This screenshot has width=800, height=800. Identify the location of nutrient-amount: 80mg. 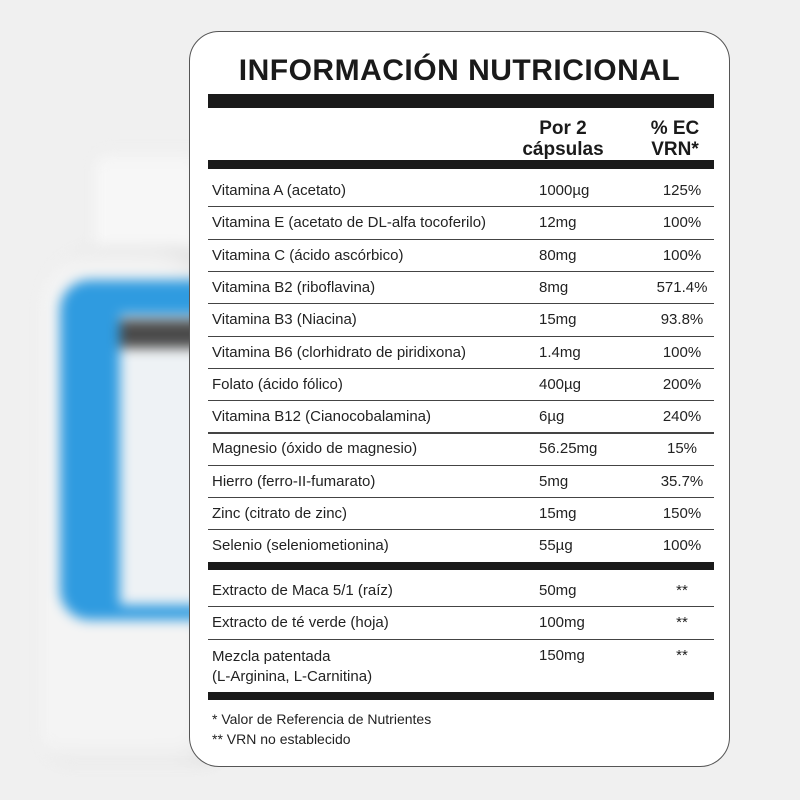
(558, 255).